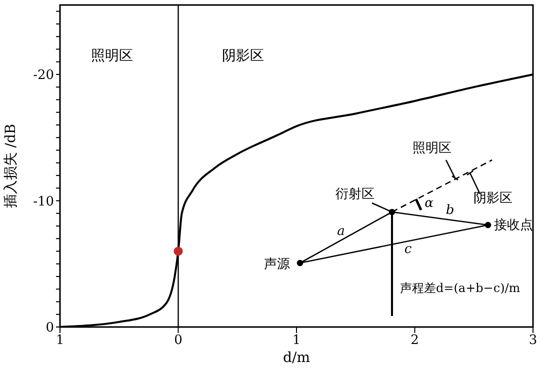  What do you see at coordinates (277, 264) in the screenshot?
I see `annotation: 声源` at bounding box center [277, 264].